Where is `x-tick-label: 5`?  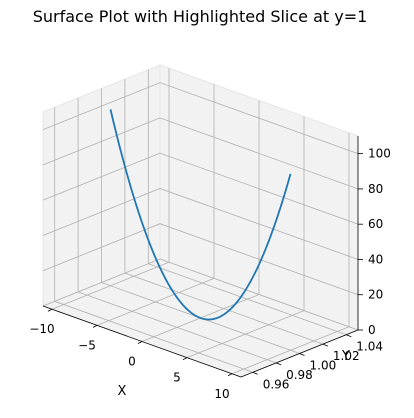 x-tick-label: 5 is located at coordinates (177, 378).